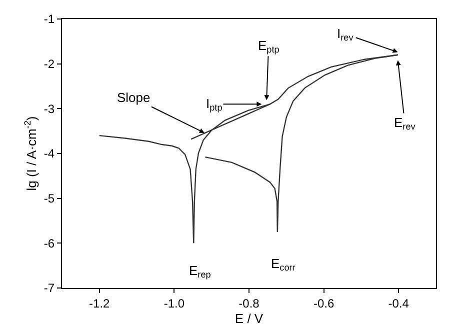 This screenshot has width=449, height=336. What do you see at coordinates (174, 303) in the screenshot?
I see `x-tick-label: -1.0` at bounding box center [174, 303].